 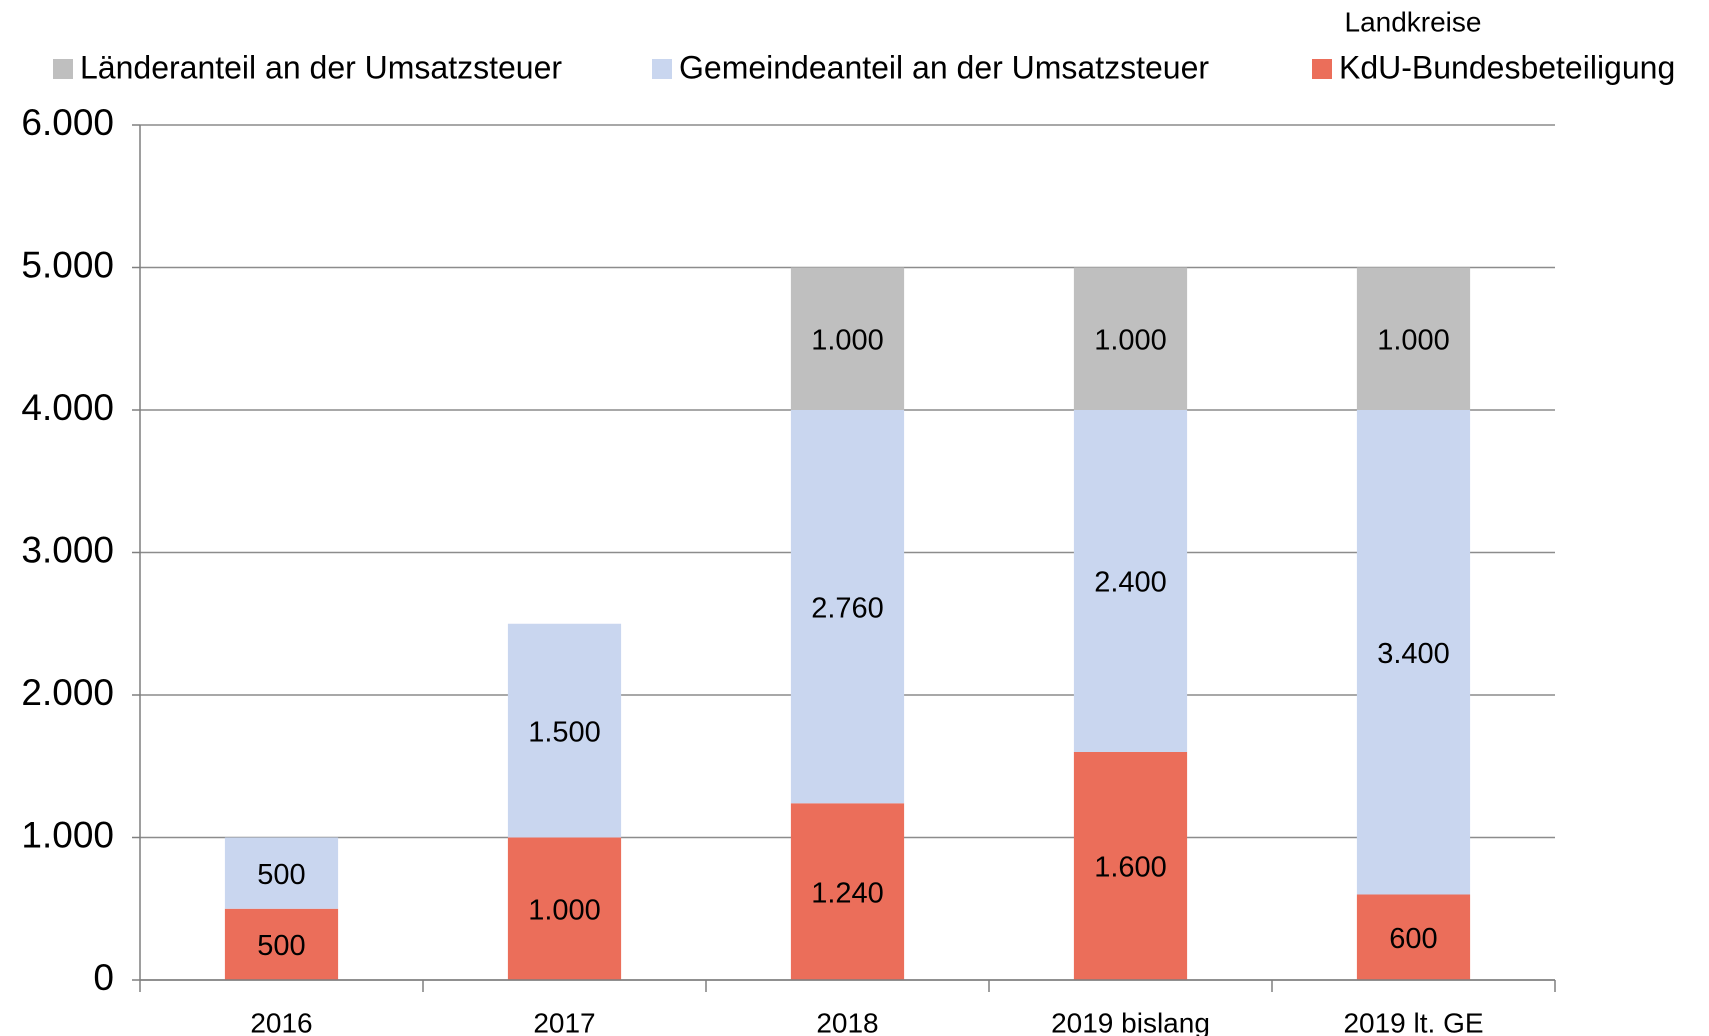 I want to click on value-label: 1.600, so click(x=1130, y=868).